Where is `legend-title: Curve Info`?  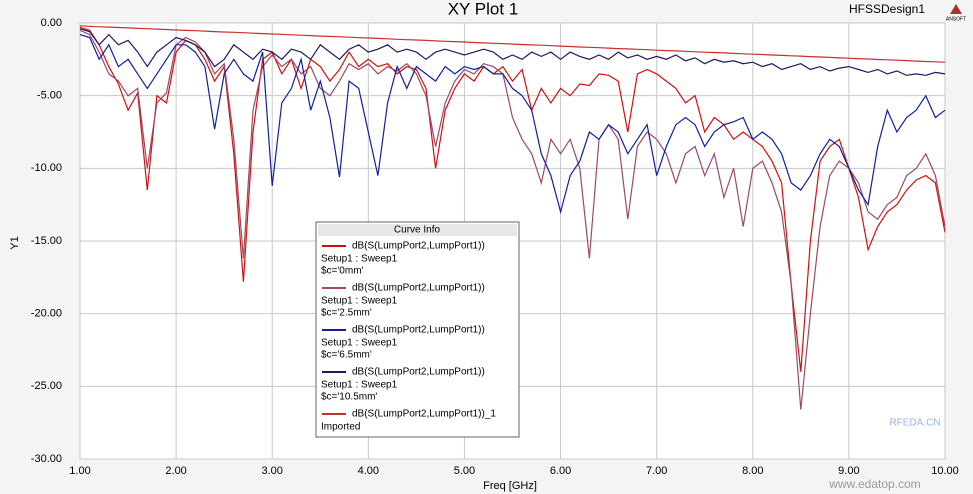
legend-title: Curve Info is located at coordinates (417, 230).